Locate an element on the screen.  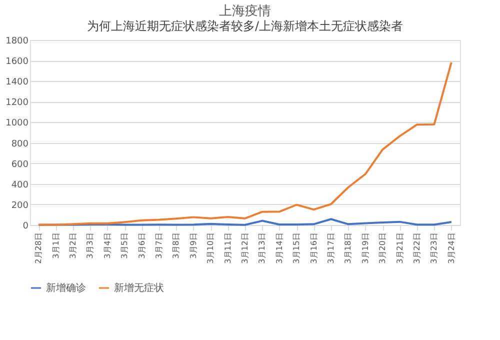
x-tick-label: 3月14日 is located at coordinates (279, 248).